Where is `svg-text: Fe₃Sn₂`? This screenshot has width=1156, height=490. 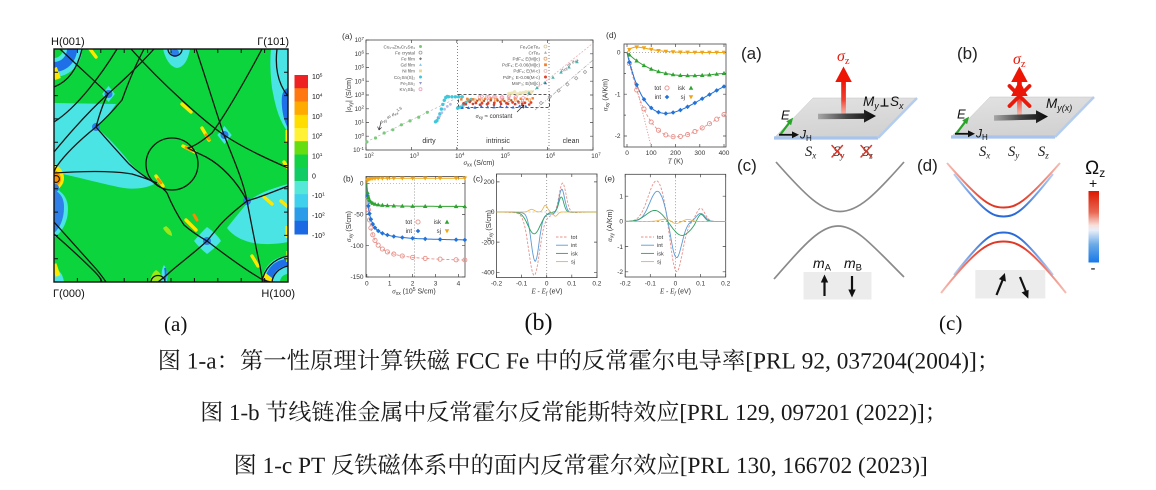
svg-text: Fe₃Sn₂ is located at coordinates (407, 83).